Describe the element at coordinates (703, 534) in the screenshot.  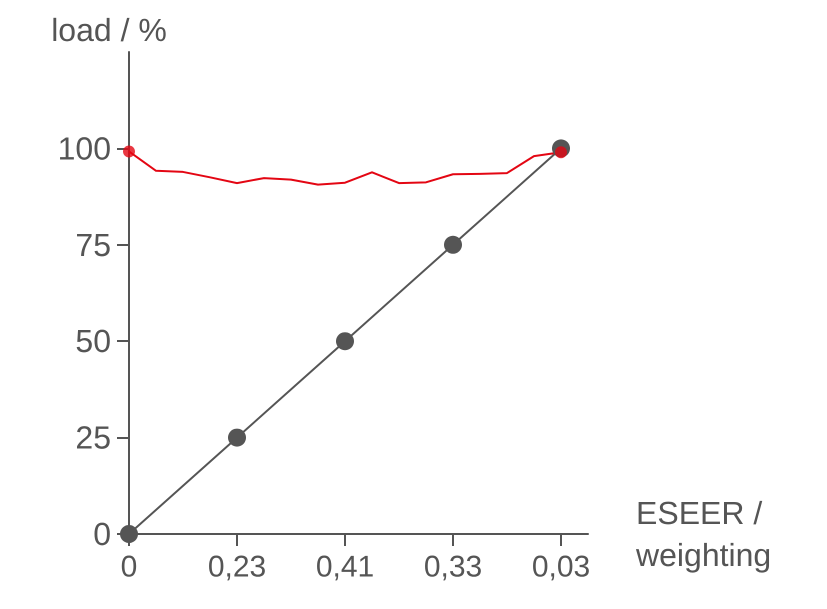
I see `x-axis-title: ESEER / weighting` at that location.